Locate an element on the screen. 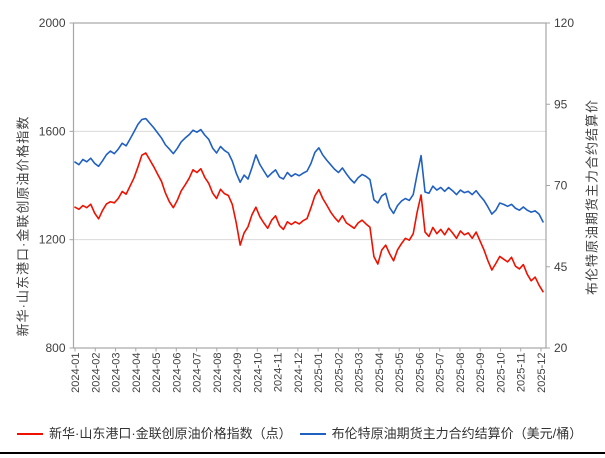 The width and height of the screenshot is (605, 458). x-tick-label: 2024-01 is located at coordinates (76, 373).